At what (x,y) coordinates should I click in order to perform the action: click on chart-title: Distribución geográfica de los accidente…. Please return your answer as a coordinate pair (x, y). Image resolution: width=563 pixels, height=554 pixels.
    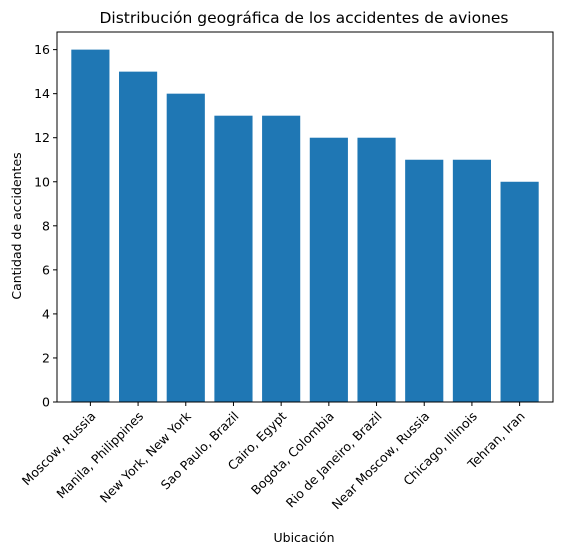
    Looking at the image, I should click on (303, 18).